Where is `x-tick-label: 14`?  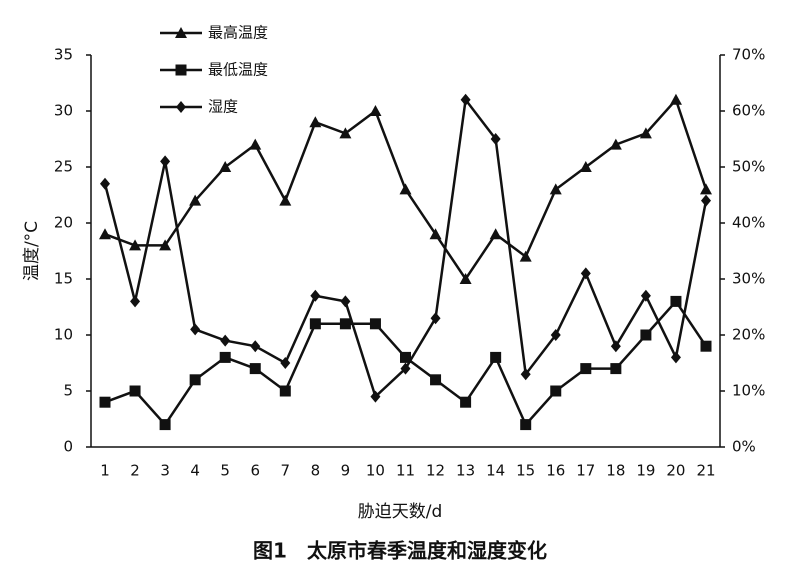 x-tick-label: 14 is located at coordinates (495, 471).